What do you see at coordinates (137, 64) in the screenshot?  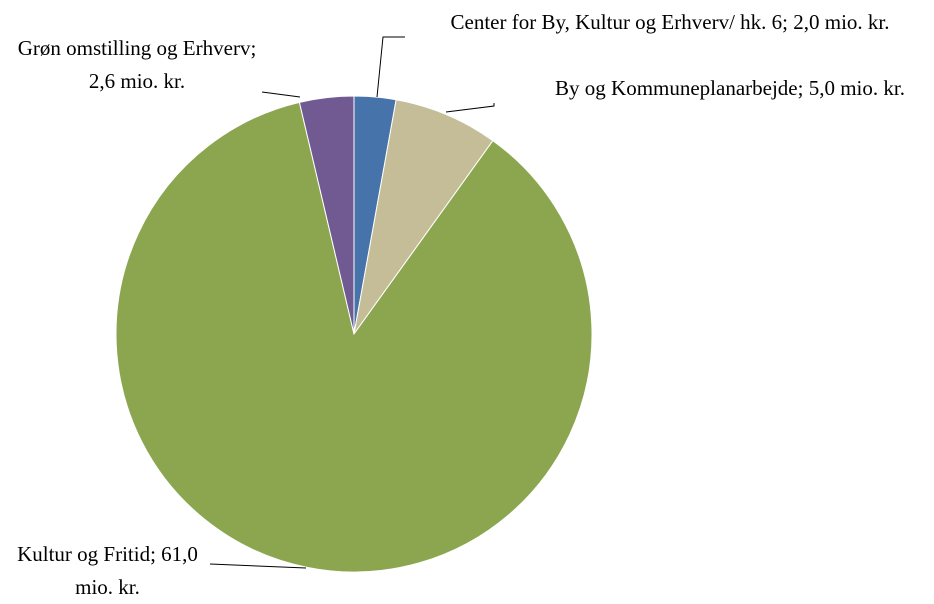 I see `data-label: Grøn omstilling og Erhverv; 2,6 mio. kr.` at bounding box center [137, 64].